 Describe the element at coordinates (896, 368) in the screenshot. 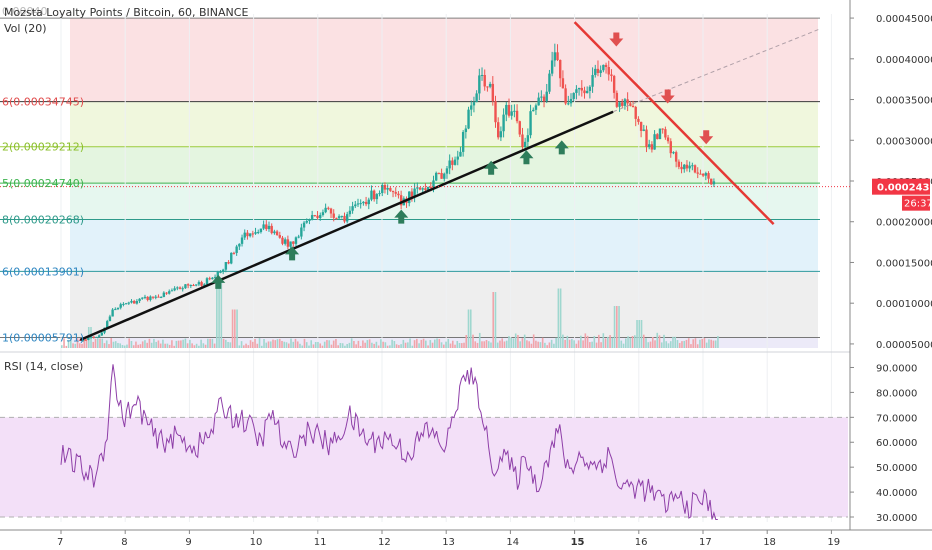

I see `rsi-tick-label: 90.0000` at that location.